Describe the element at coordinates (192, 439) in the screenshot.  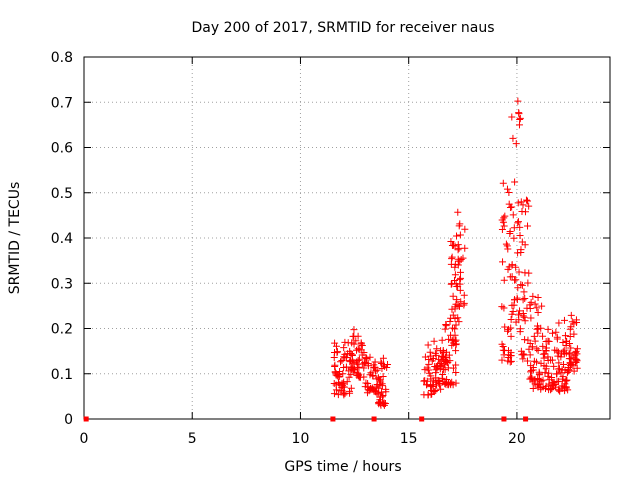
I see `x-tick-label: 5` at that location.